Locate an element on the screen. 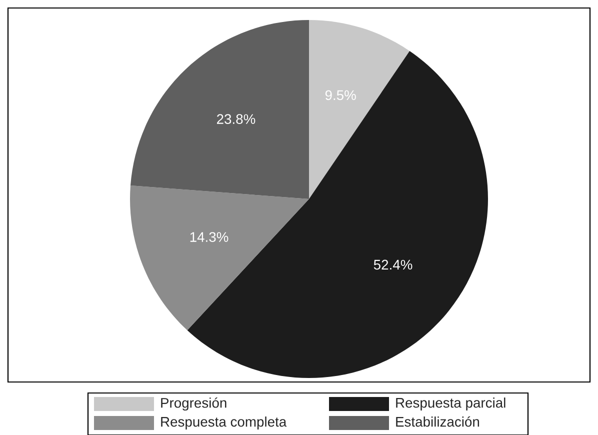 This screenshot has width=598, height=435. data-label: 52.4% is located at coordinates (393, 265).